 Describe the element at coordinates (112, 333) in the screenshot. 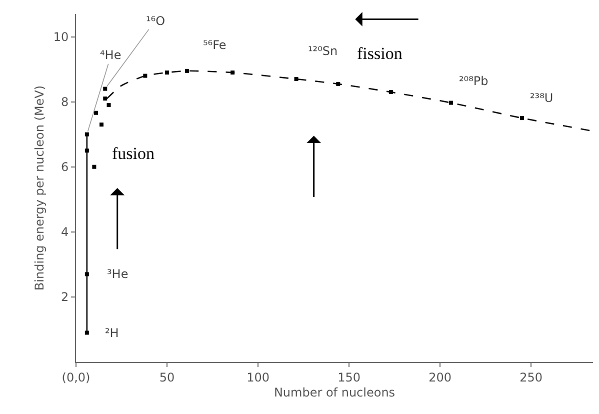

I see `annotation: ²H` at that location.